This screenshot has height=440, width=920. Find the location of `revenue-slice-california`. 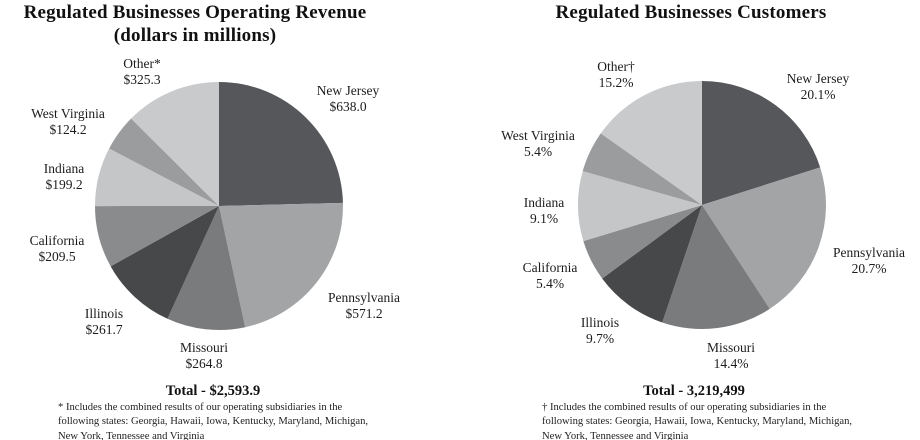

revenue-slice-california is located at coordinates (157, 236).